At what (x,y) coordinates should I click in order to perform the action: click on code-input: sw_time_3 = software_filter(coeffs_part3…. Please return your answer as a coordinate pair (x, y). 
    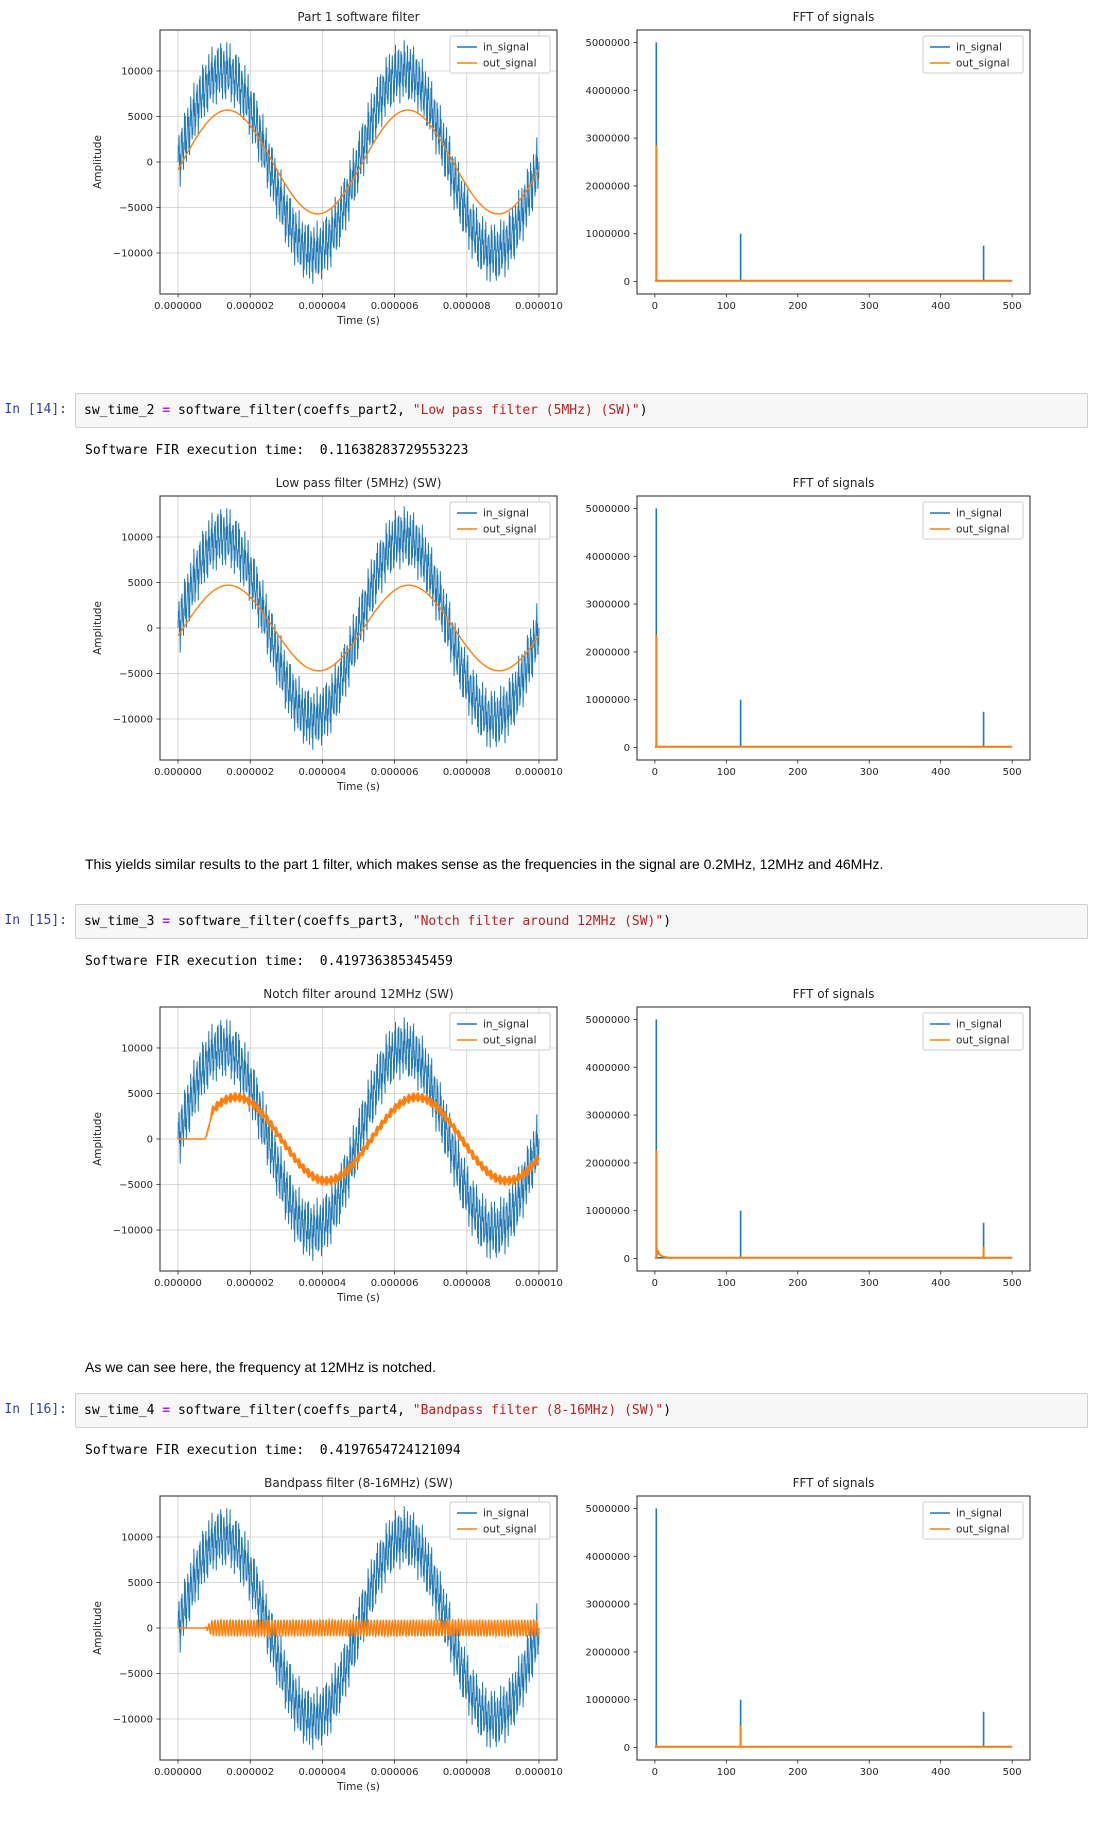
    Looking at the image, I should click on (581, 921).